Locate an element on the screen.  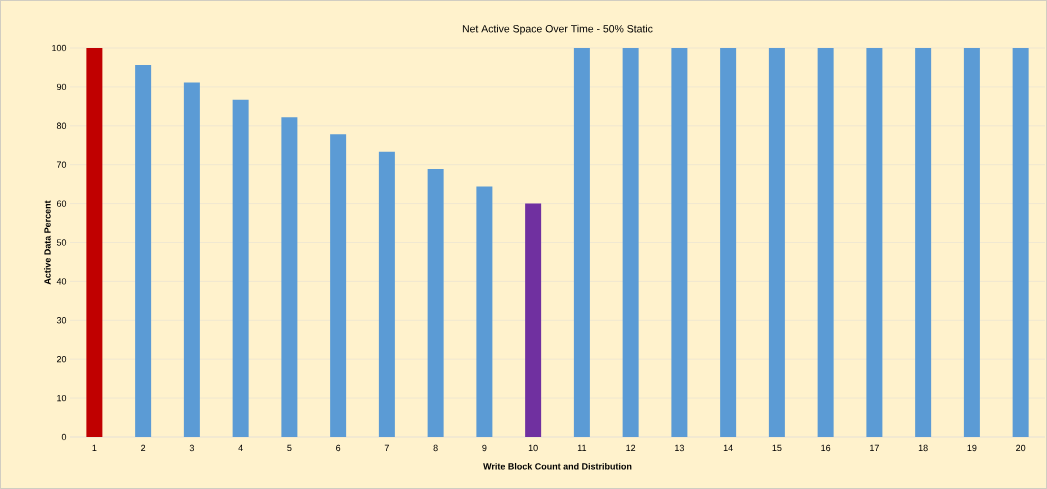
y-tick-label: 40 is located at coordinates (61, 281).